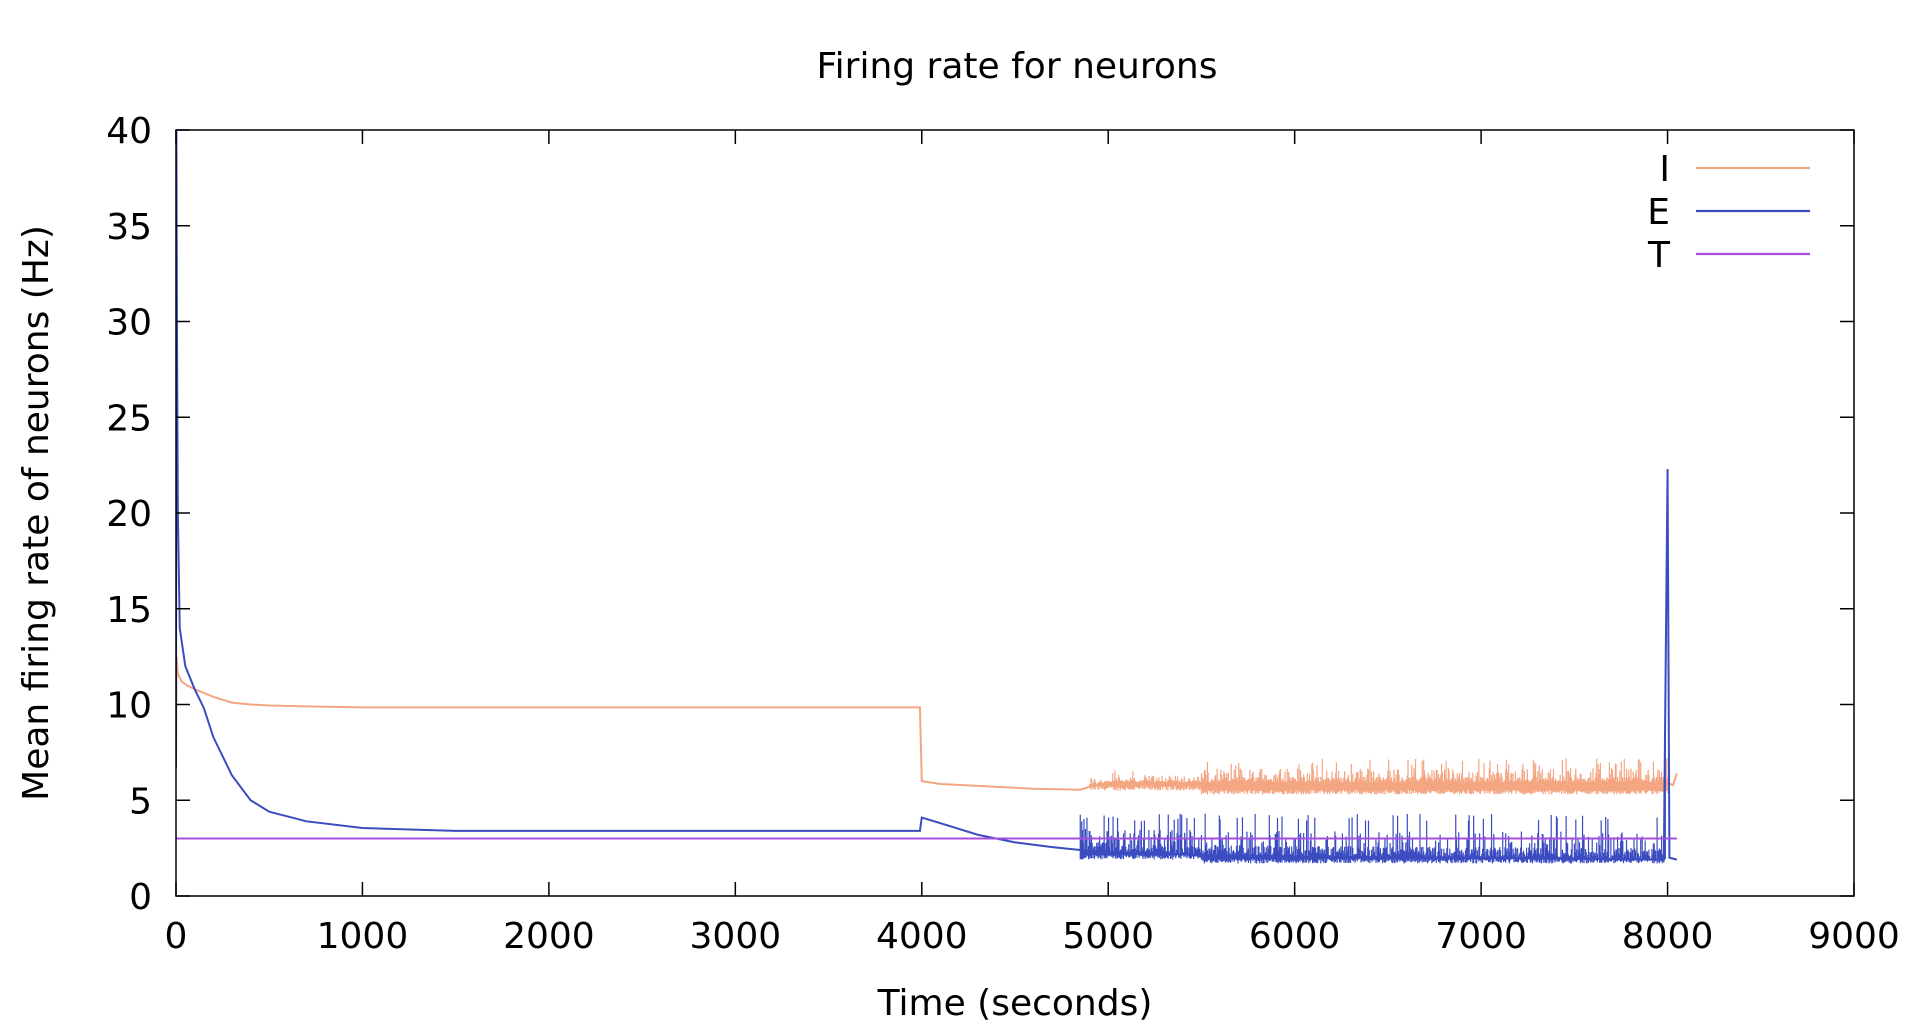  I want to click on x-tick-label: 6000, so click(1295, 936).